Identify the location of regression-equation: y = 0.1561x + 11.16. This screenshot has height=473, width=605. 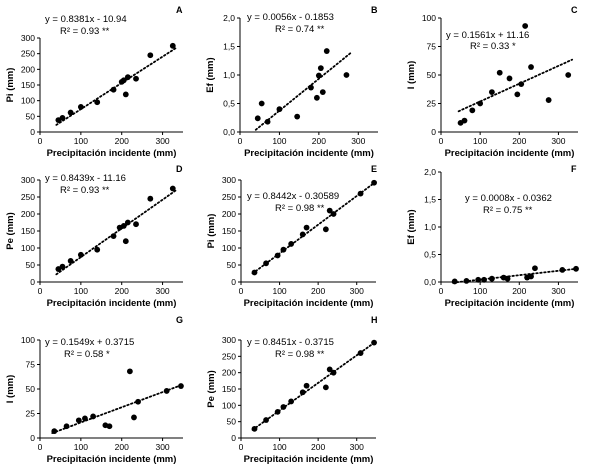
(487, 35).